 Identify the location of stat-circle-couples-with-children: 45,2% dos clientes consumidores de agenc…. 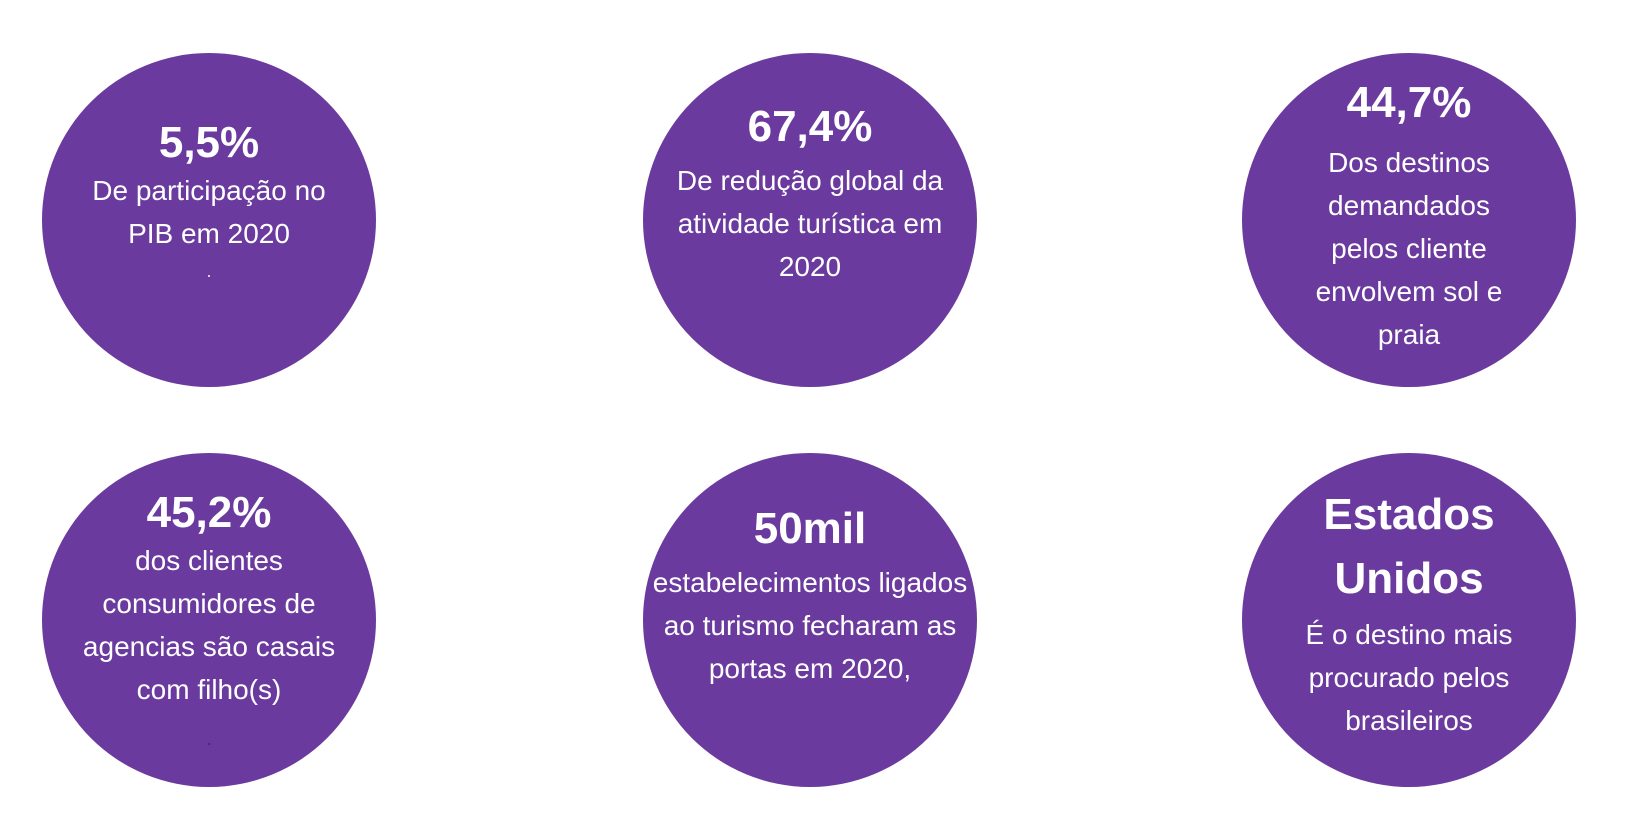
(209, 620).